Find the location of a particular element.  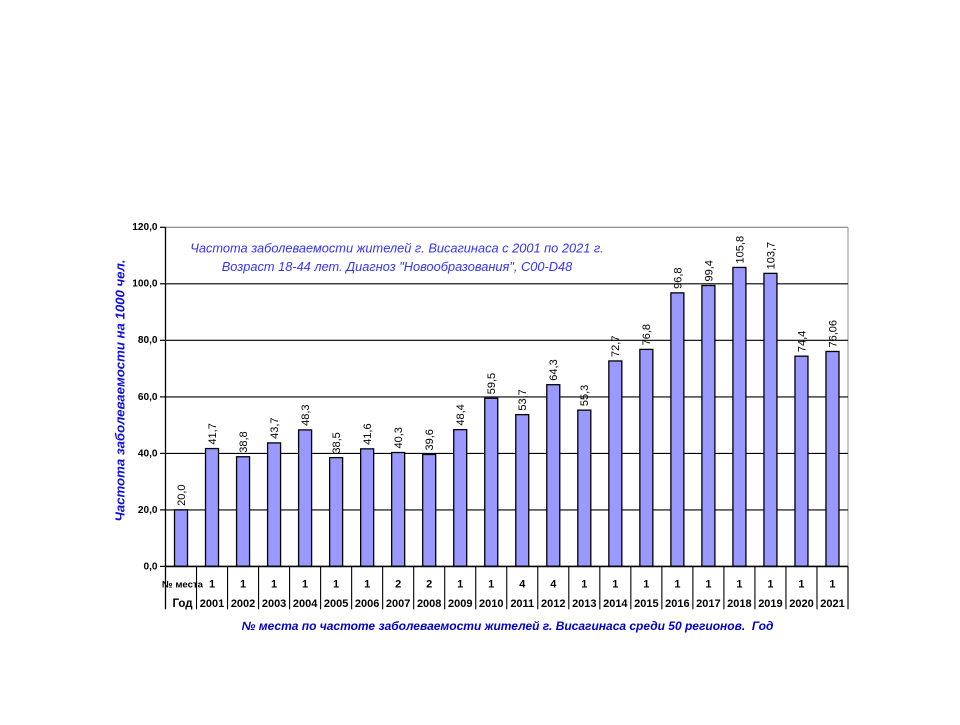

svg-text: 41,6 is located at coordinates (368, 433).